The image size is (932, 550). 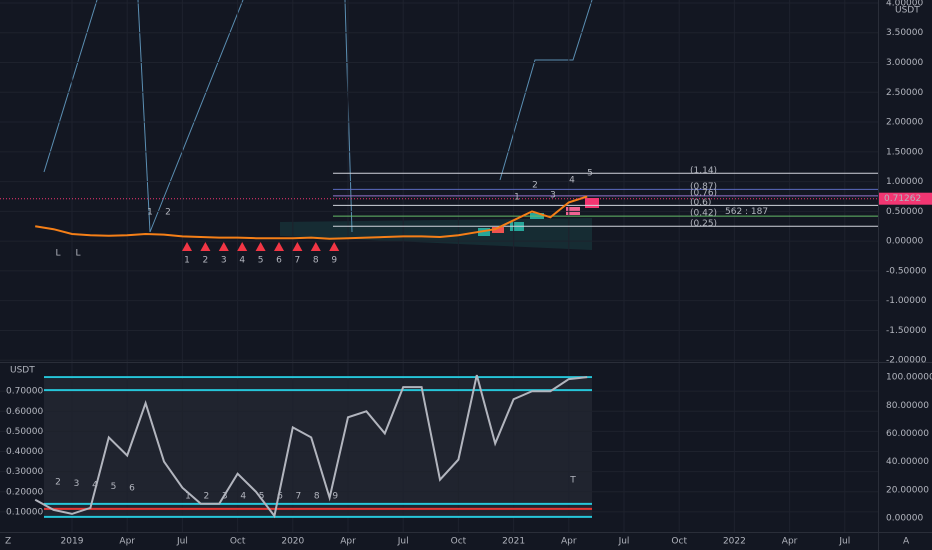 What do you see at coordinates (318, 448) in the screenshot?
I see `oscillator-band` at bounding box center [318, 448].